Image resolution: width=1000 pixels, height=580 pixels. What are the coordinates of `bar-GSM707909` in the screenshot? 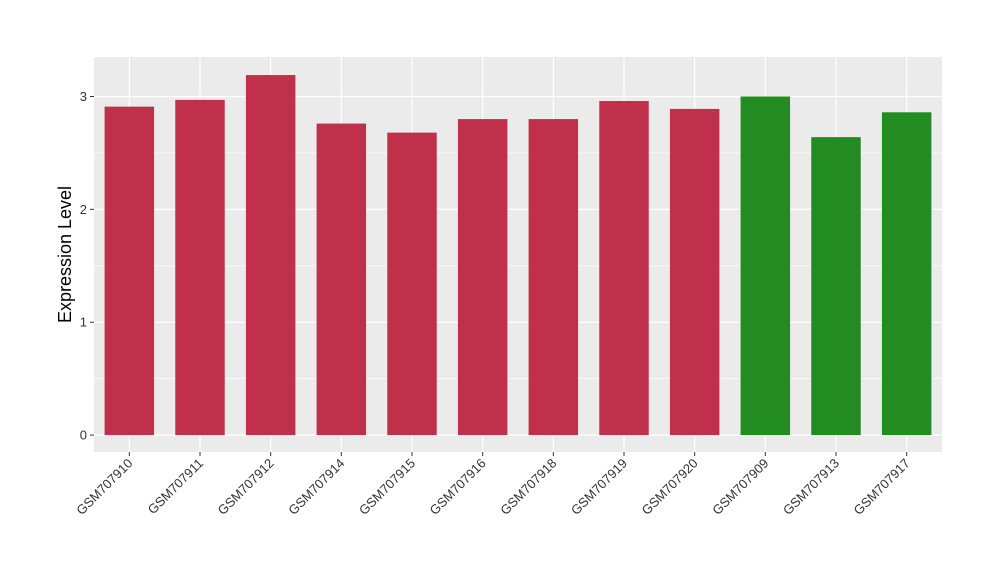 It's located at (765, 266).